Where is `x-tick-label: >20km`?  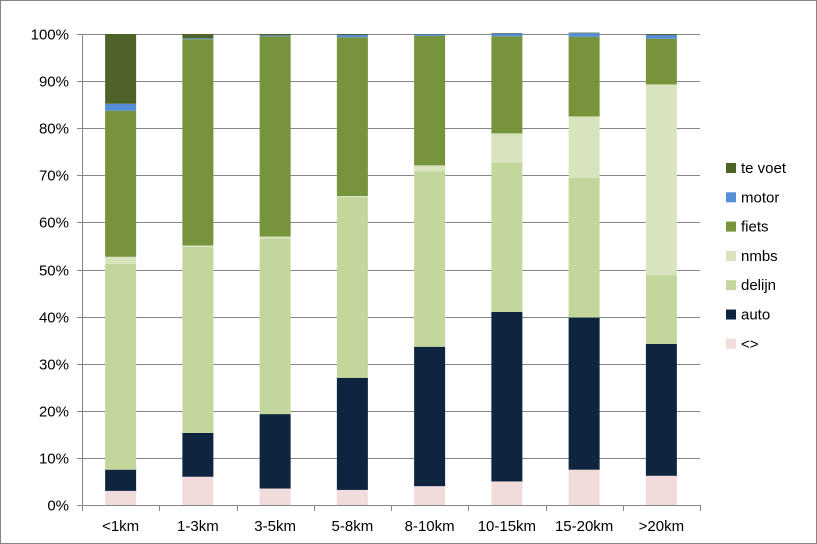
x-tick-label: >20km is located at coordinates (661, 526).